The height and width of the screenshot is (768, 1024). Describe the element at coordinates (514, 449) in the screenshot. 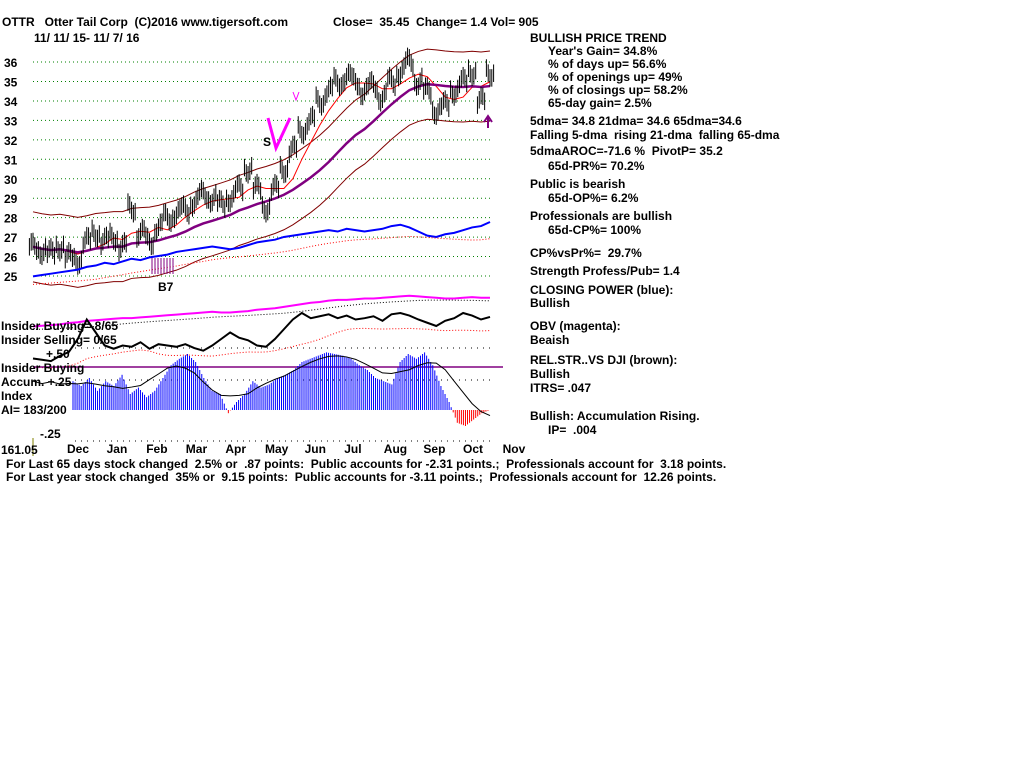

I see `x-tick-label: Nov` at that location.